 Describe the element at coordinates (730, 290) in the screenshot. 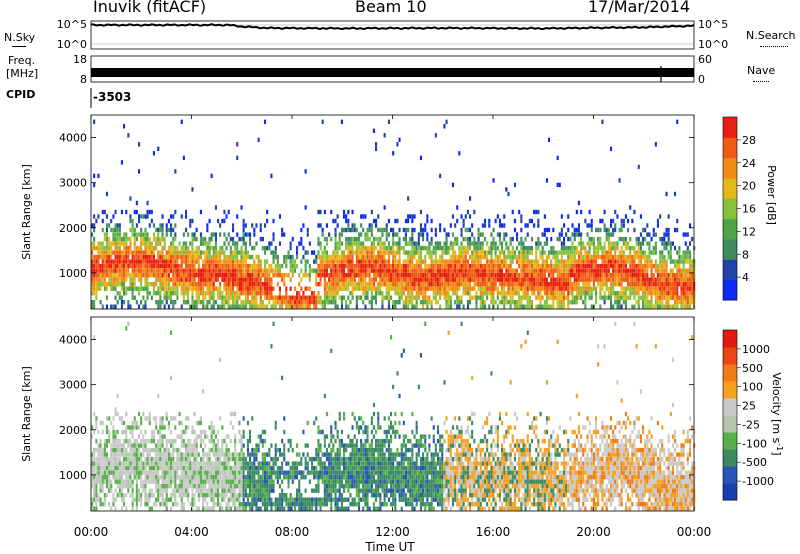

I see `colorbar-segment` at that location.